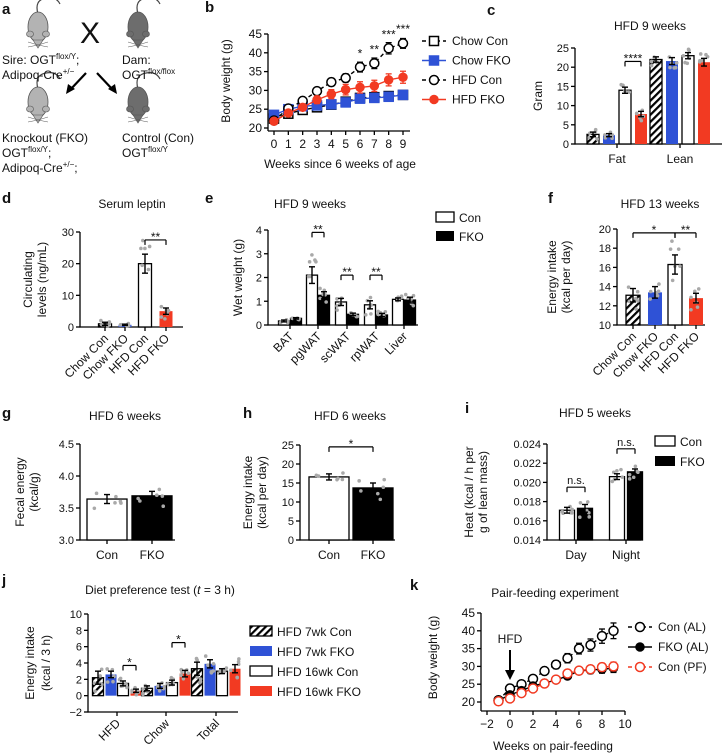  I want to click on chart-title: HFD 5 weeks, so click(595, 413).